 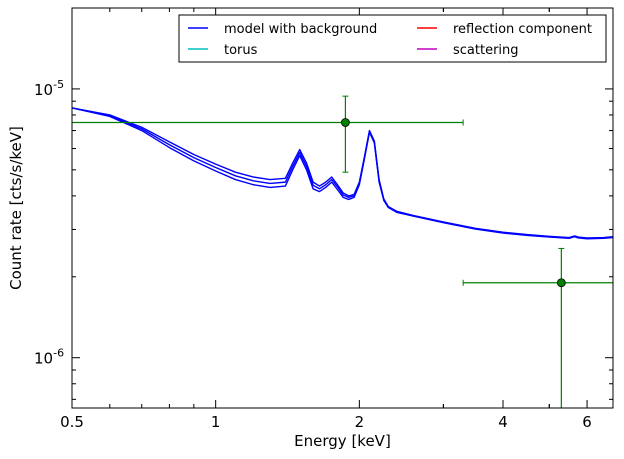 What do you see at coordinates (486, 50) in the screenshot?
I see `legend-label: scattering` at bounding box center [486, 50].